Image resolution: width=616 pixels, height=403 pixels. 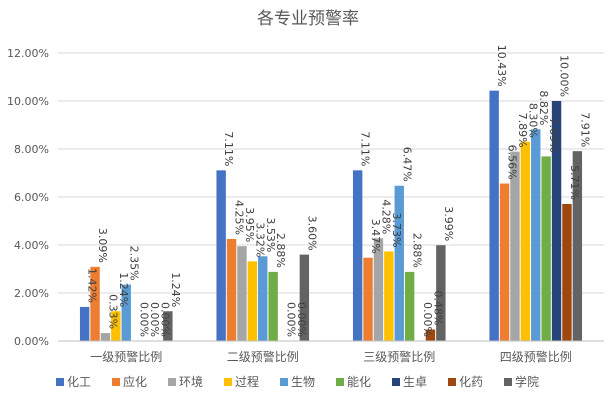 I want to click on legend-label: 化工, so click(x=79, y=382).